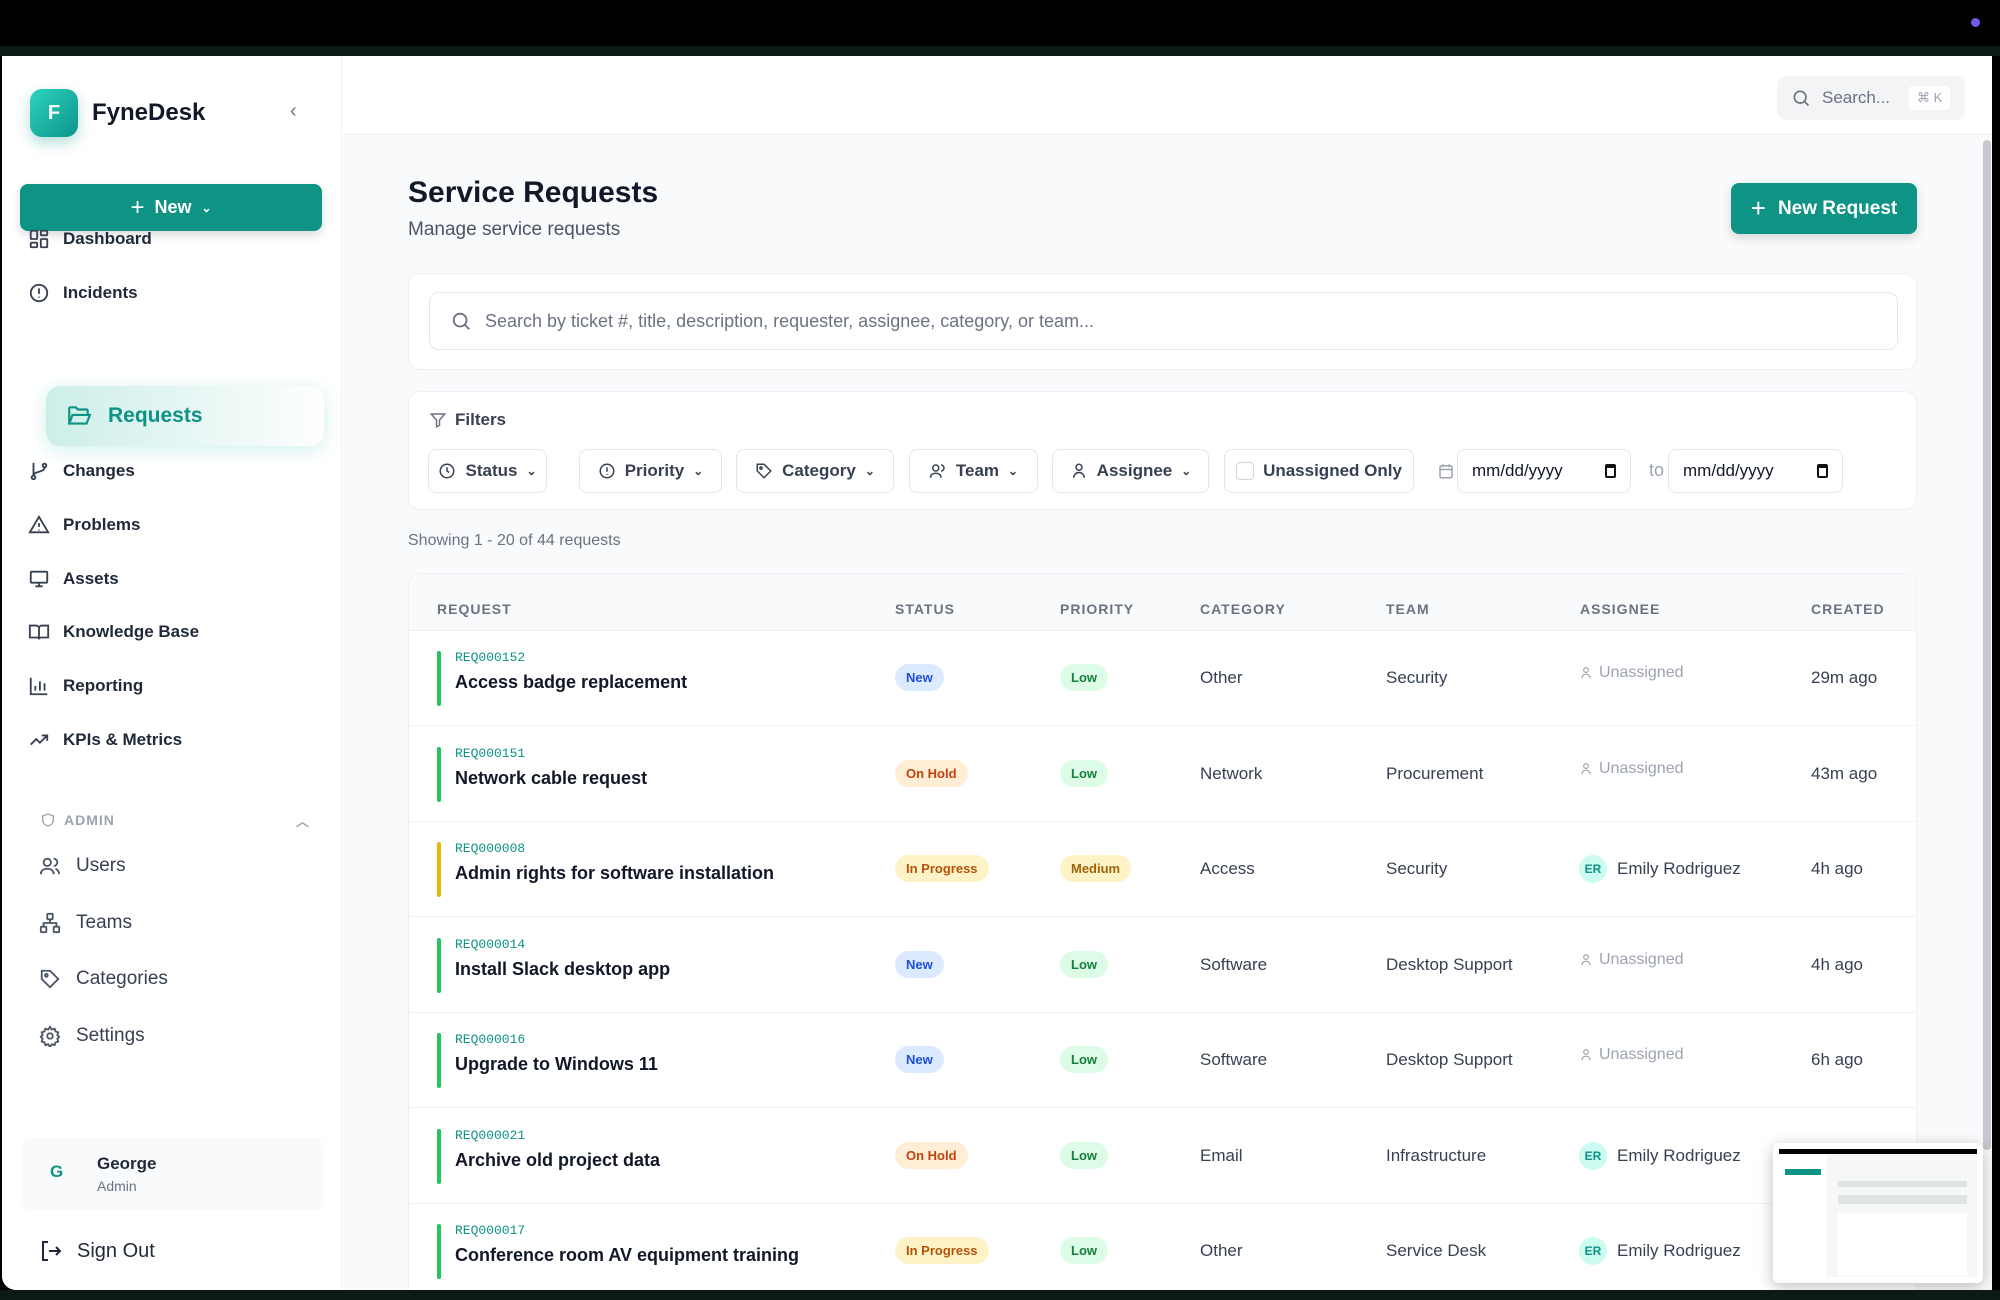  Describe the element at coordinates (293, 111) in the screenshot. I see `collapse-sidebar-icon: ‹` at that location.